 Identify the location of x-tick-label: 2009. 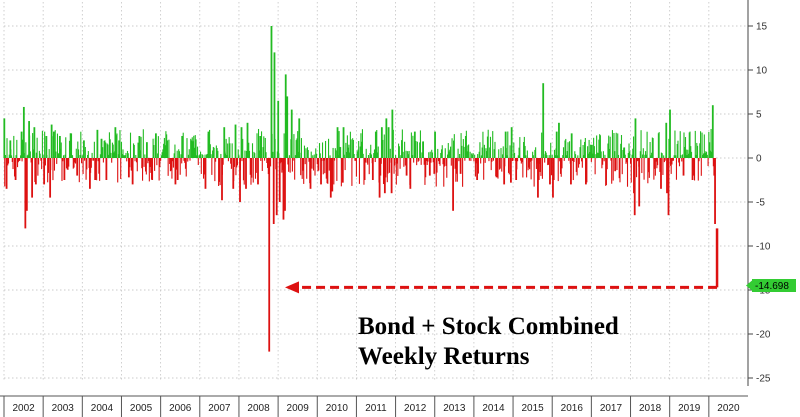
(298, 408).